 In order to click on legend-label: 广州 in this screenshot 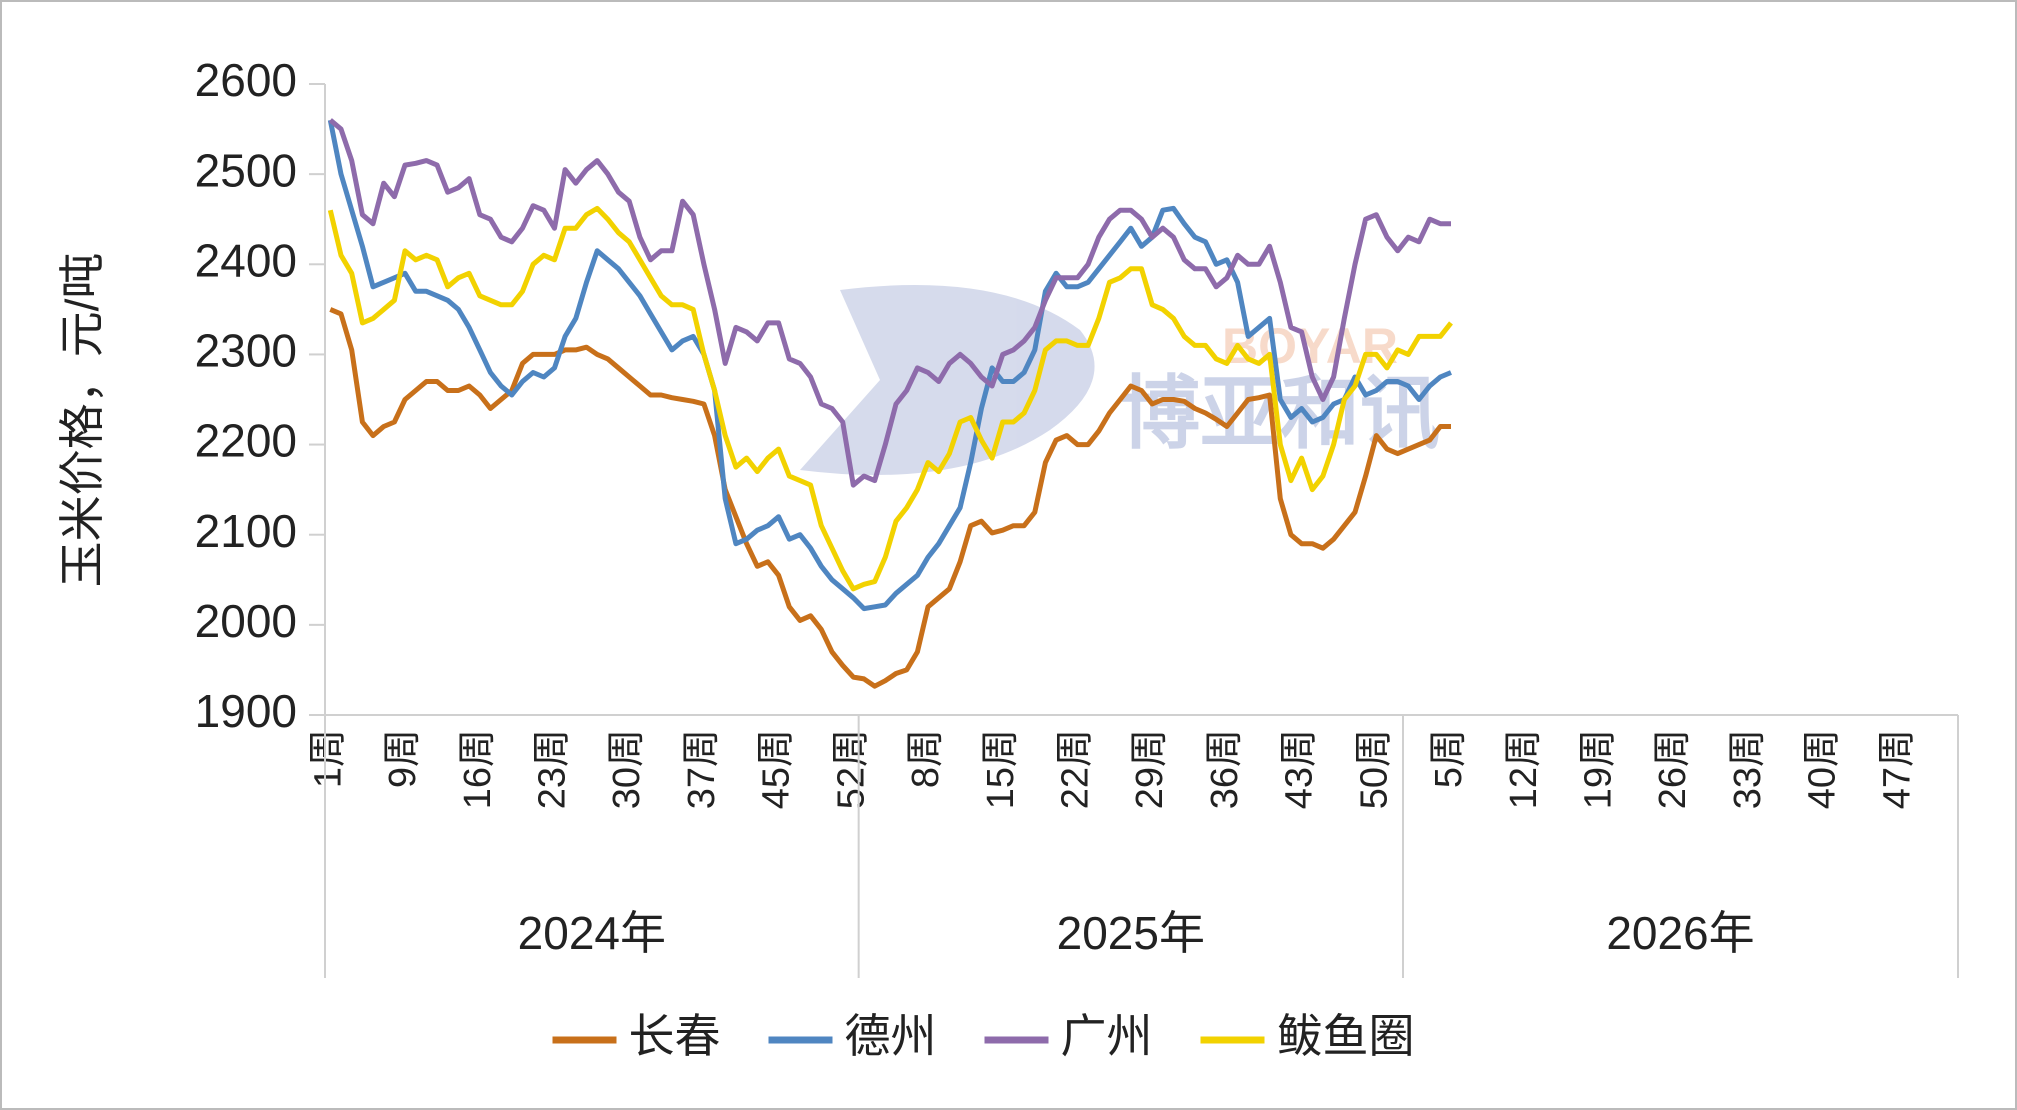, I will do `click(1107, 1036)`.